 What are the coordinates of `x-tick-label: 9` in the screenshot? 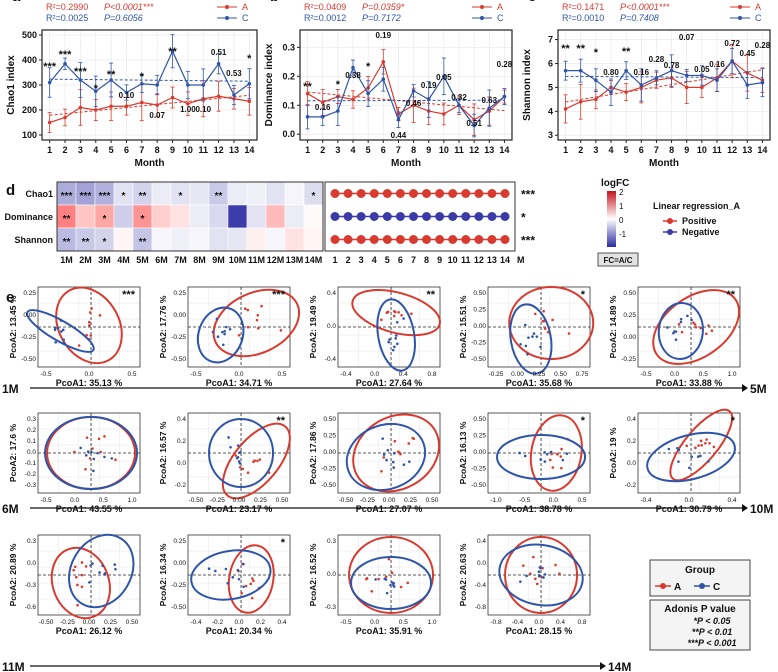 It's located at (172, 150).